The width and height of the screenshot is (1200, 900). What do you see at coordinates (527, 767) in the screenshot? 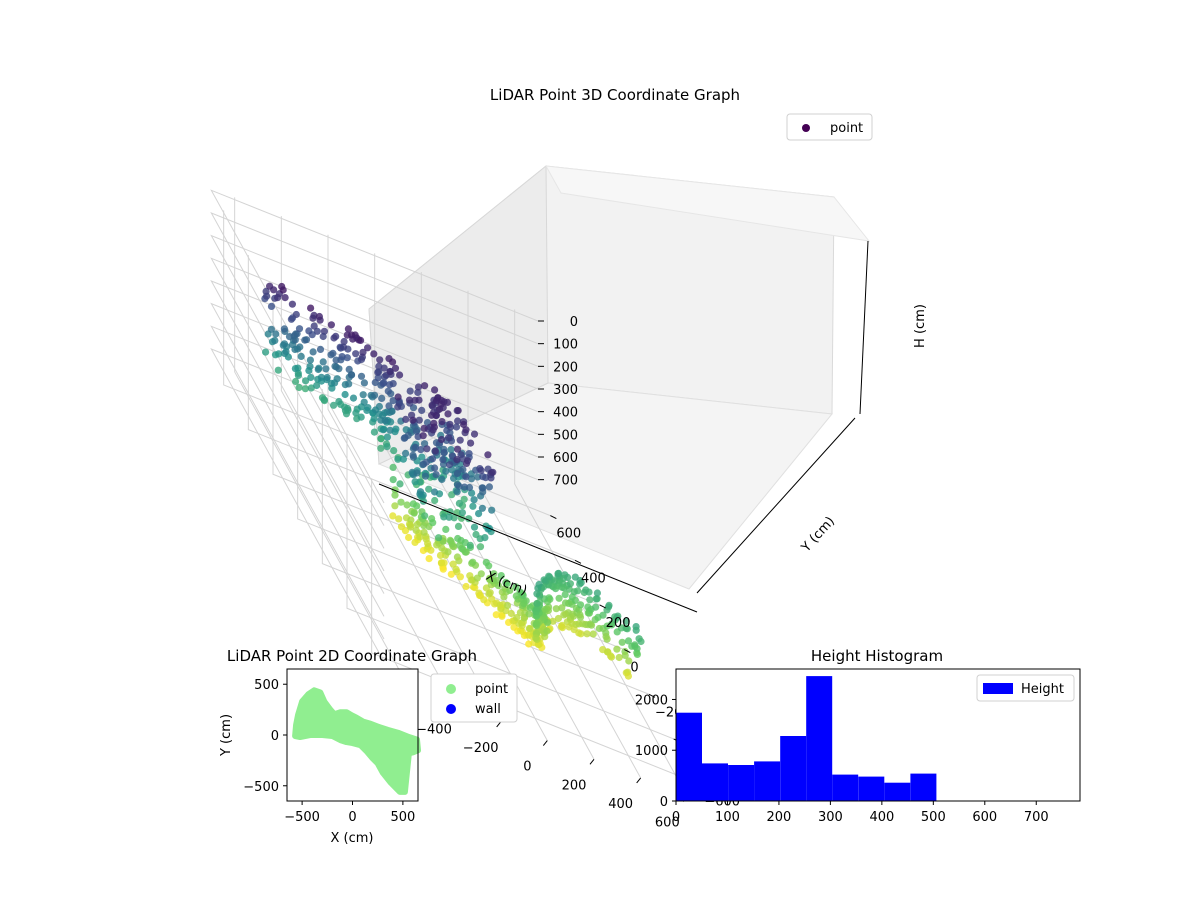
I see `x-tick-label: 0` at bounding box center [527, 767].